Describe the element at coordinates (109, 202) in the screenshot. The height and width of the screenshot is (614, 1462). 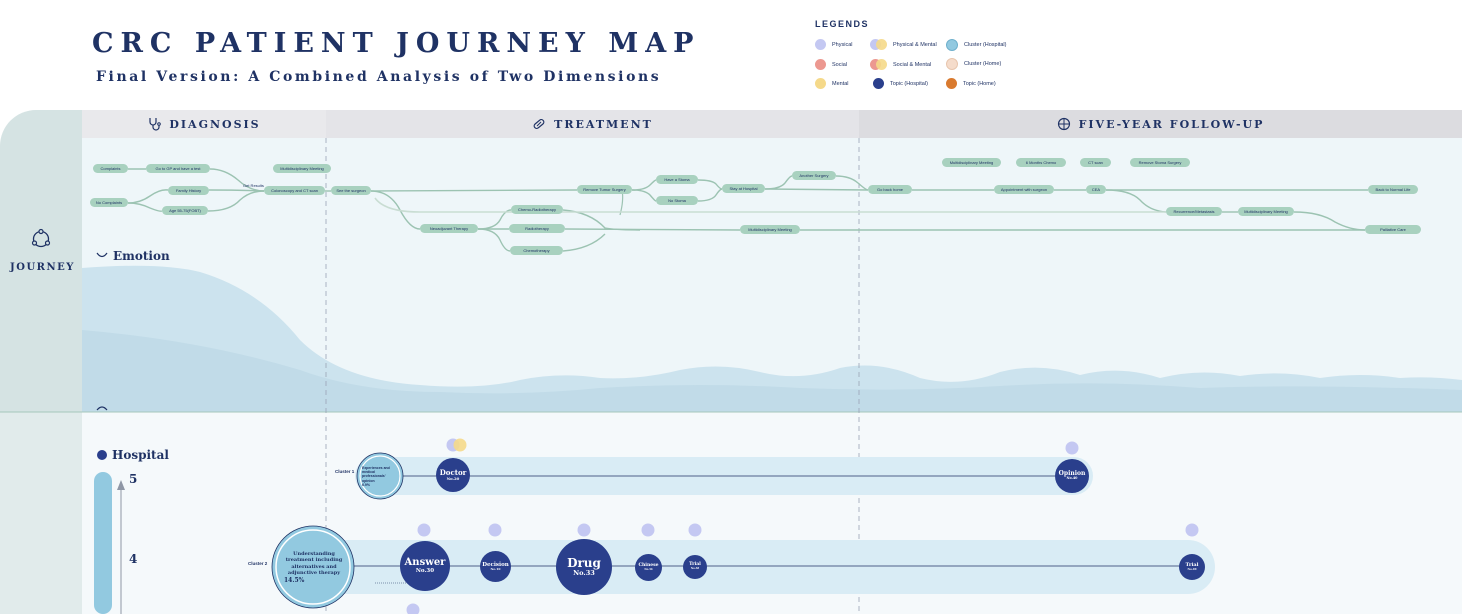
I see `node-no-complaints: No Complaints` at that location.